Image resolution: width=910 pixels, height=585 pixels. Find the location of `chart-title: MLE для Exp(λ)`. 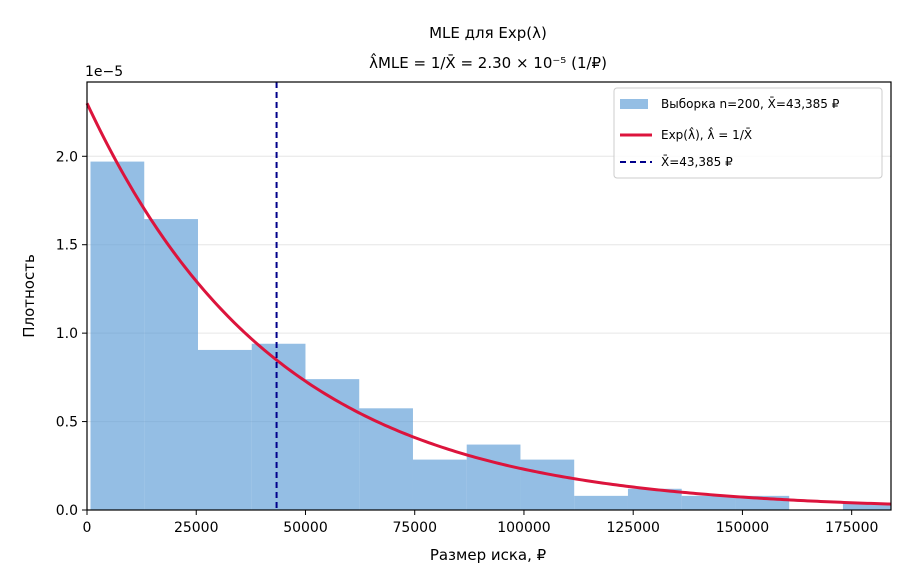

chart-title: MLE для Exp(λ) is located at coordinates (488, 33).